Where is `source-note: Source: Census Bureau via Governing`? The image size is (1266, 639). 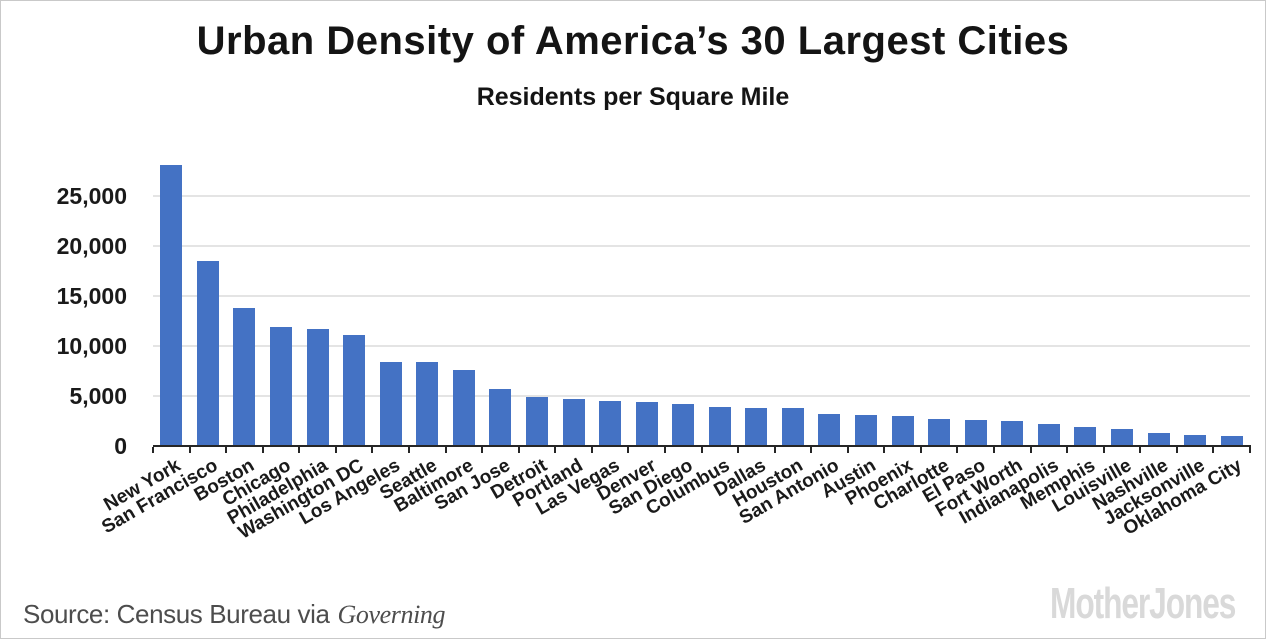
source-note: Source: Census Bureau via Governing is located at coordinates (234, 614).